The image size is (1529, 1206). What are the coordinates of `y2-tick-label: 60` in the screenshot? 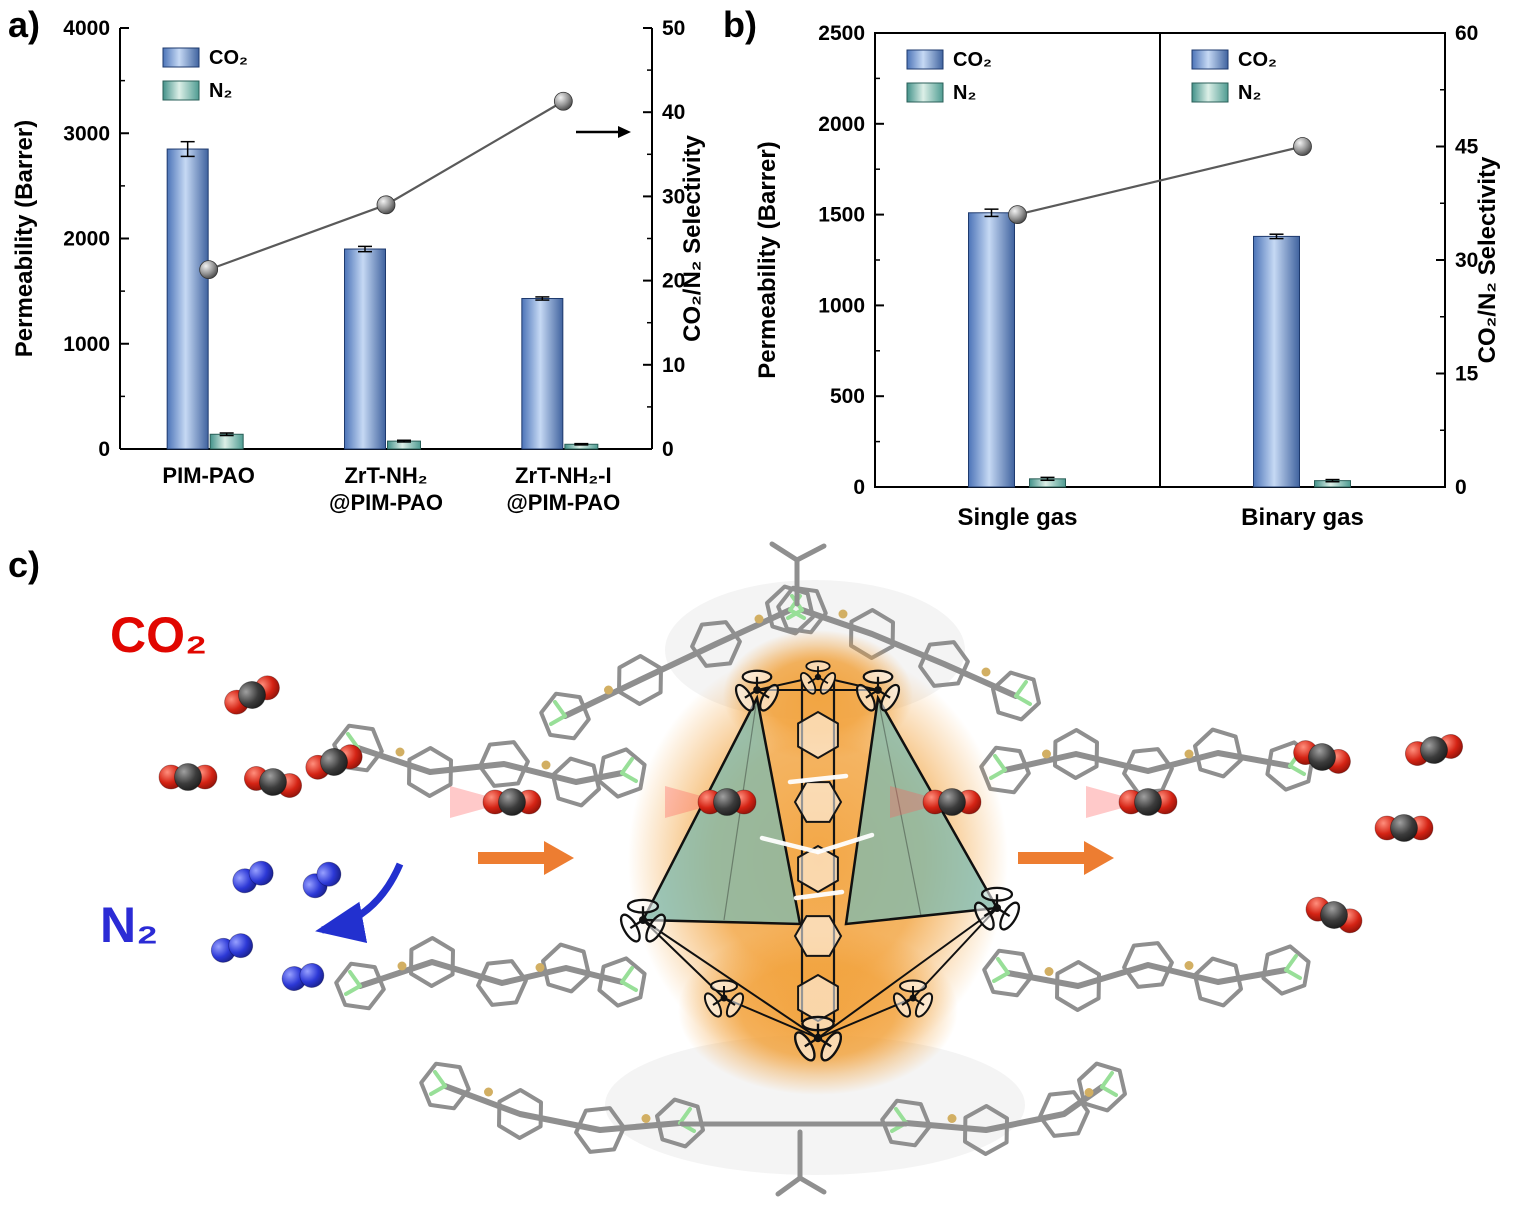 It's located at (1466, 33).